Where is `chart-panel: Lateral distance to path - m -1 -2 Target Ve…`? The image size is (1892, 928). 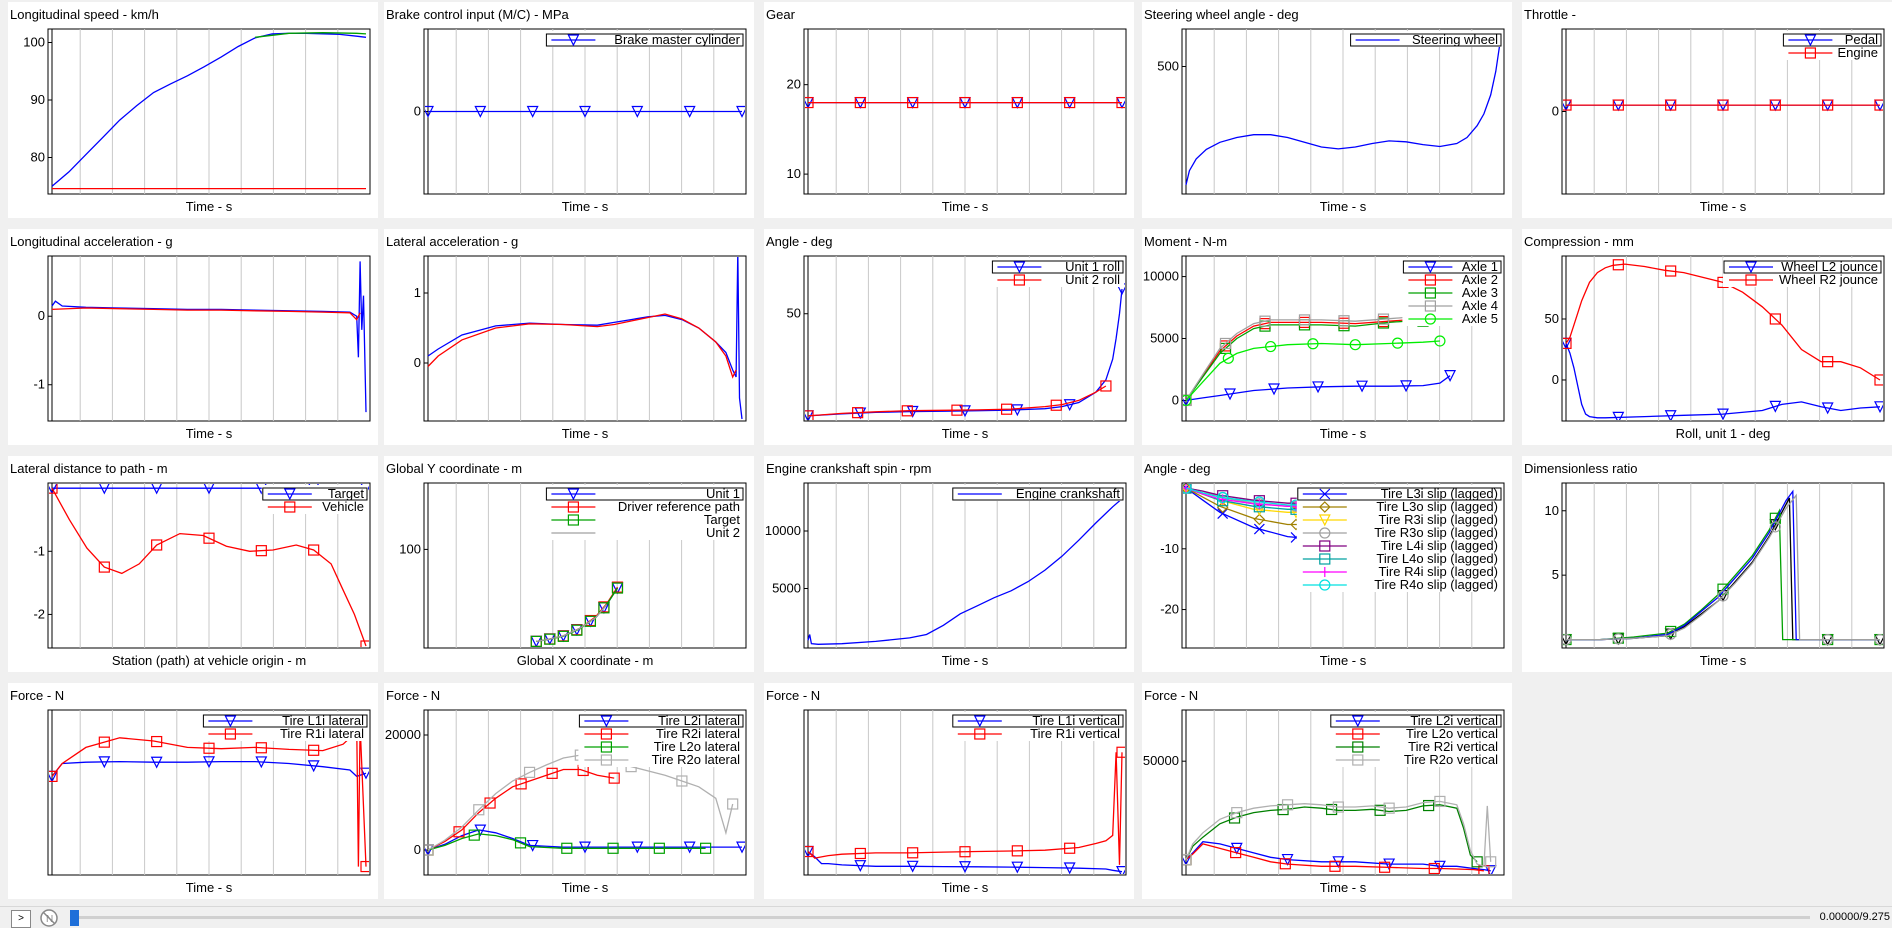 chart-panel: Lateral distance to path - m -1 -2 Target Ve… is located at coordinates (193, 564).